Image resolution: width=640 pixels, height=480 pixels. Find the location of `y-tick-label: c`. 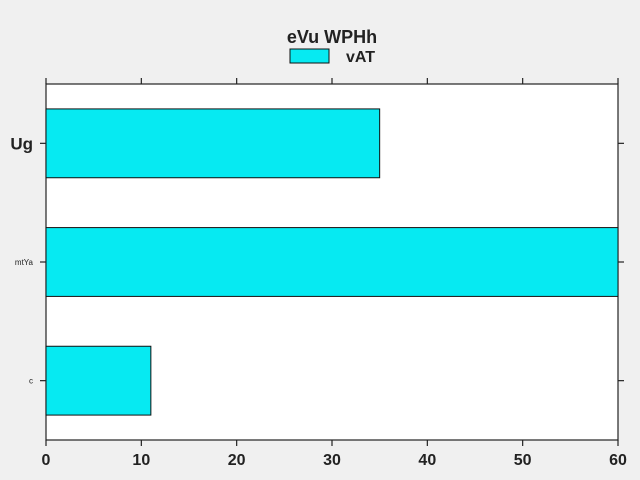

y-tick-label: c is located at coordinates (31, 381).